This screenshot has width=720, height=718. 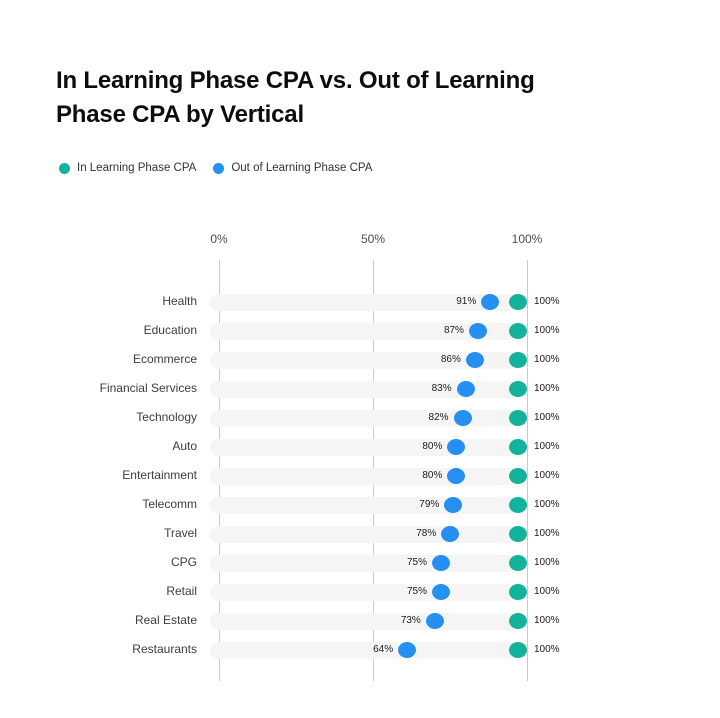 What do you see at coordinates (180, 533) in the screenshot?
I see `row-label: Travel` at bounding box center [180, 533].